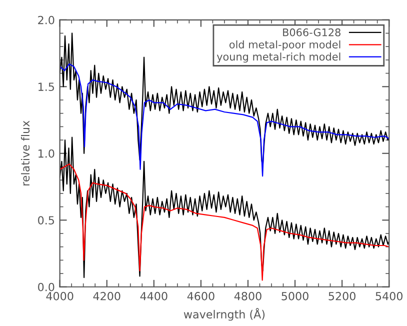  What do you see at coordinates (248, 296) in the screenshot?
I see `x-tick-label: 4800` at bounding box center [248, 296].